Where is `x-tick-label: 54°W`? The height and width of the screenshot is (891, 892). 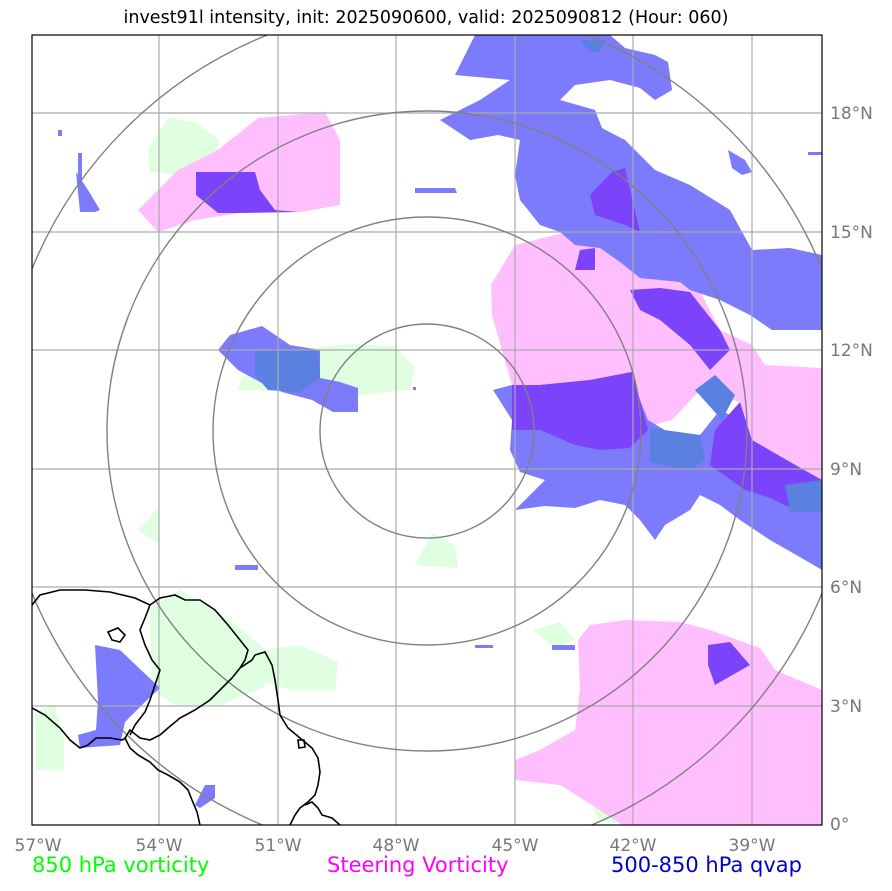
x-tick-label: 54°W is located at coordinates (159, 846).